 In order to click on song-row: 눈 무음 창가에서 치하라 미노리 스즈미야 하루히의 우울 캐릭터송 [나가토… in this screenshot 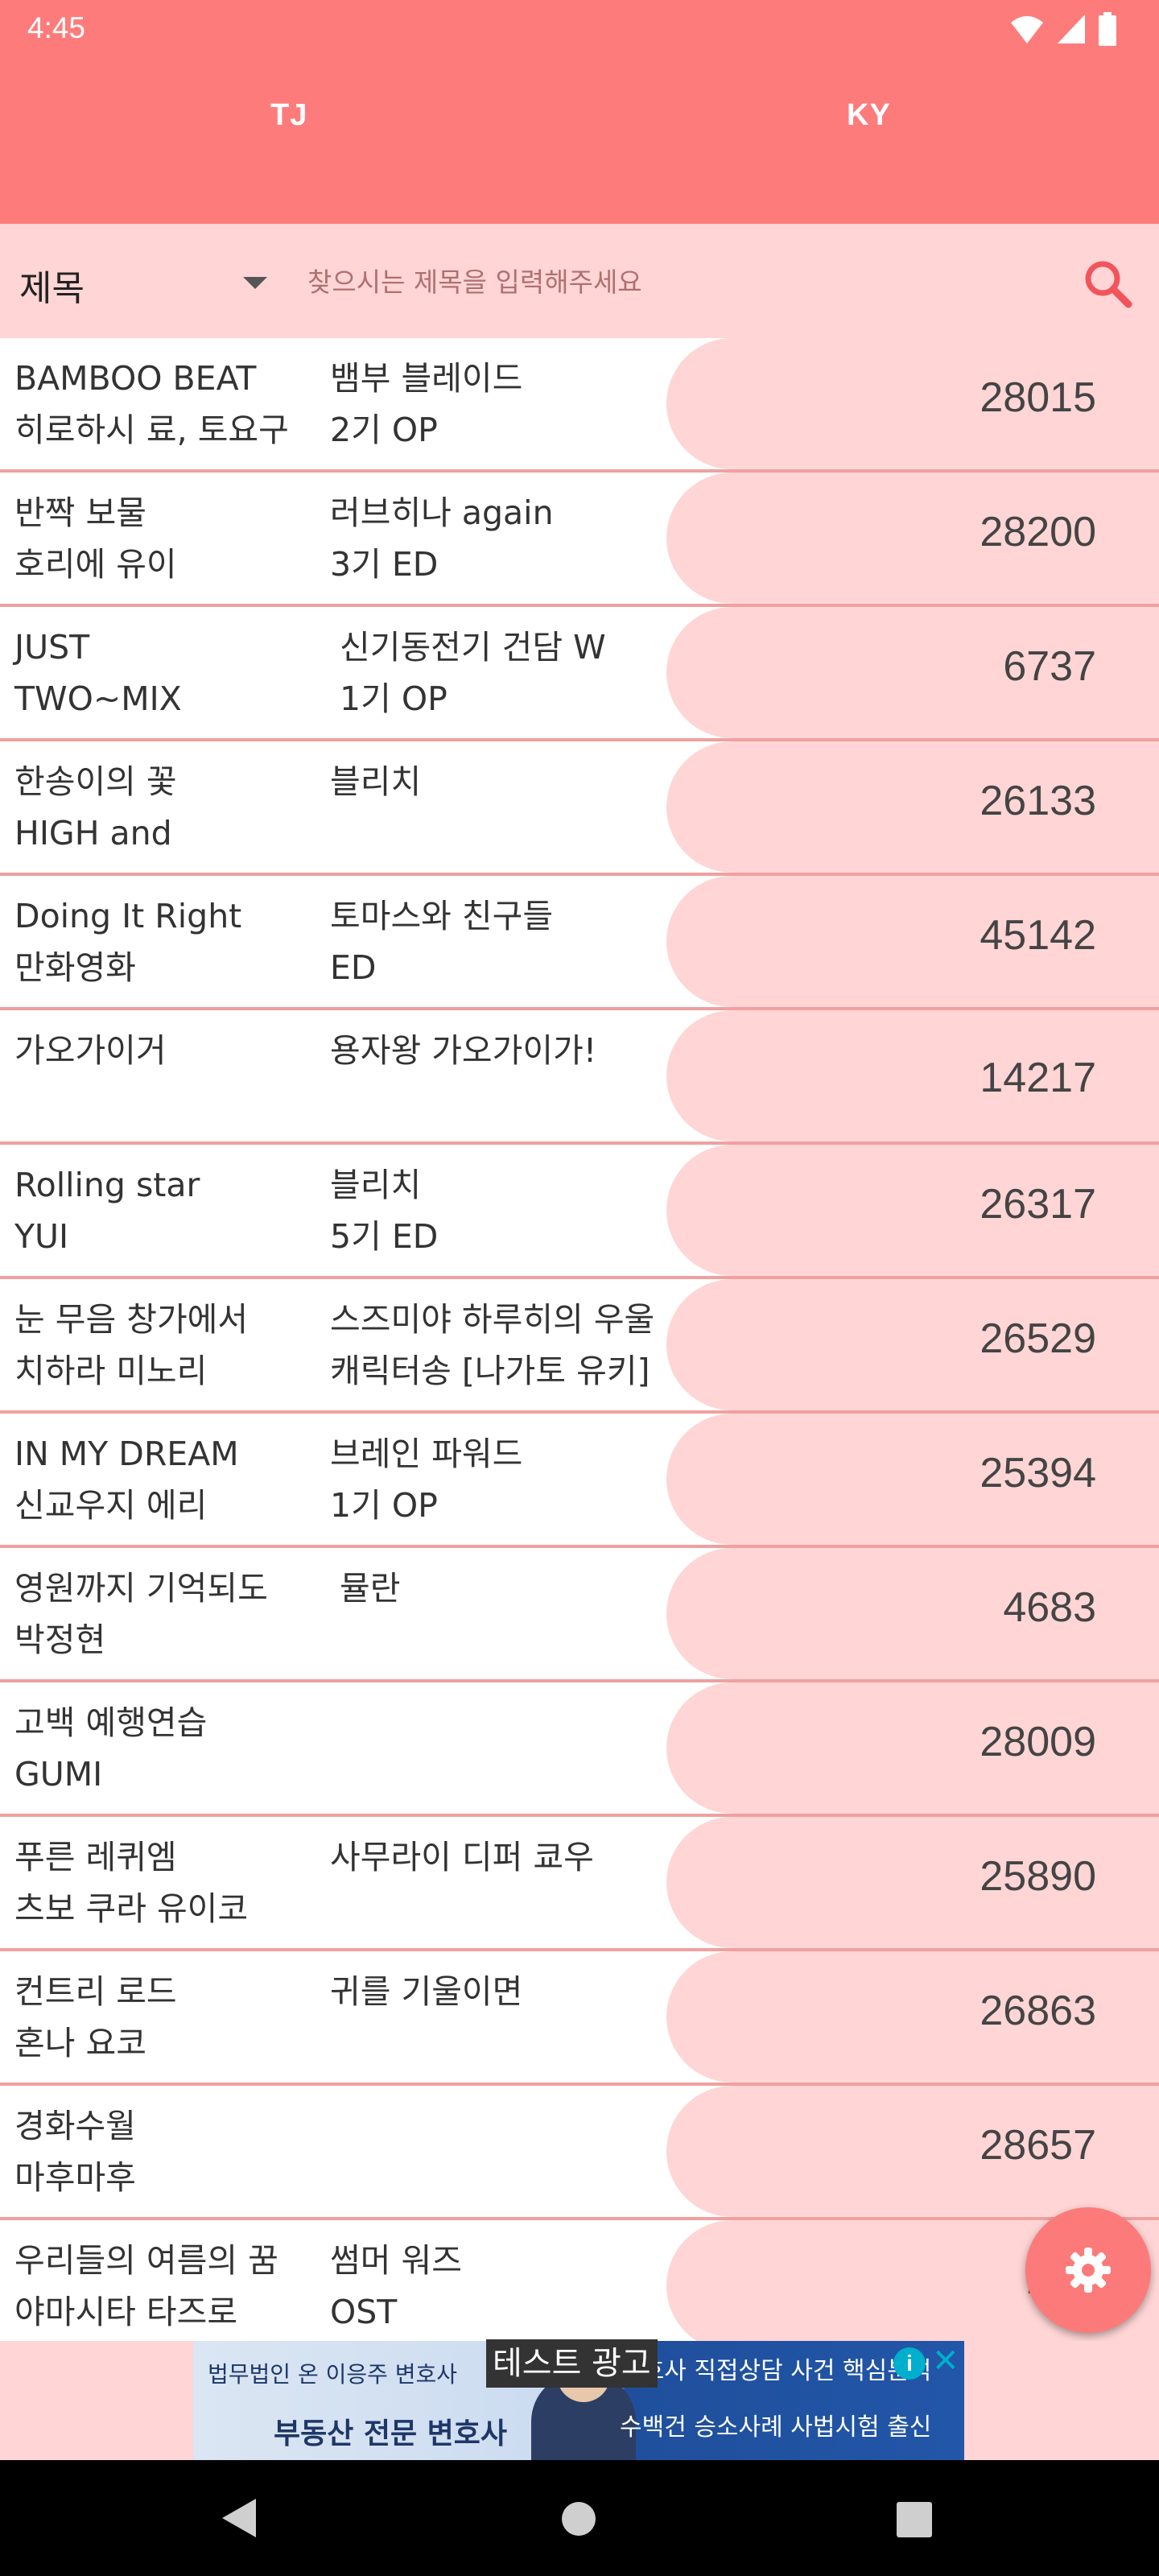, I will do `click(579, 1346)`.